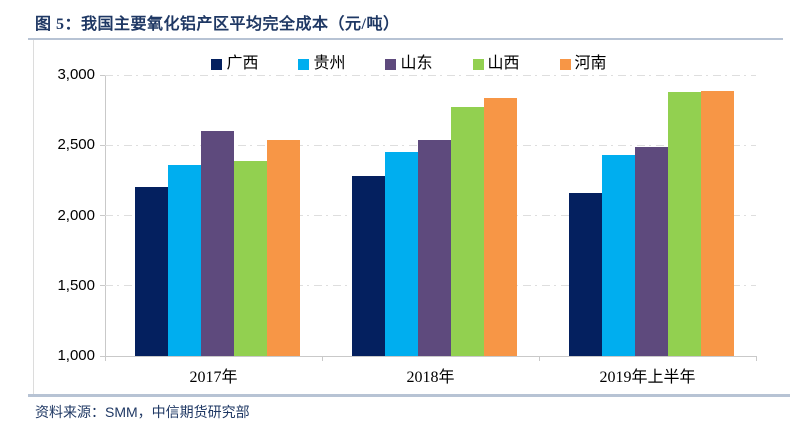 The width and height of the screenshot is (812, 433). What do you see at coordinates (503, 63) in the screenshot?
I see `legend-label: 山西` at bounding box center [503, 63].